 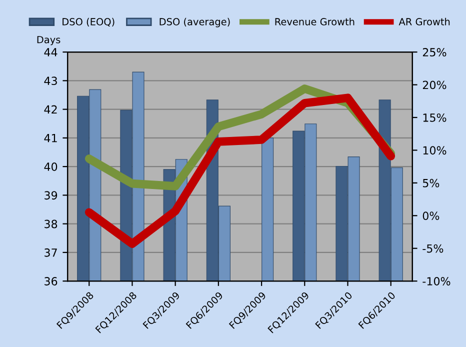 What do you see at coordinates (51, 166) in the screenshot?
I see `y-tick-label: 40` at bounding box center [51, 166].